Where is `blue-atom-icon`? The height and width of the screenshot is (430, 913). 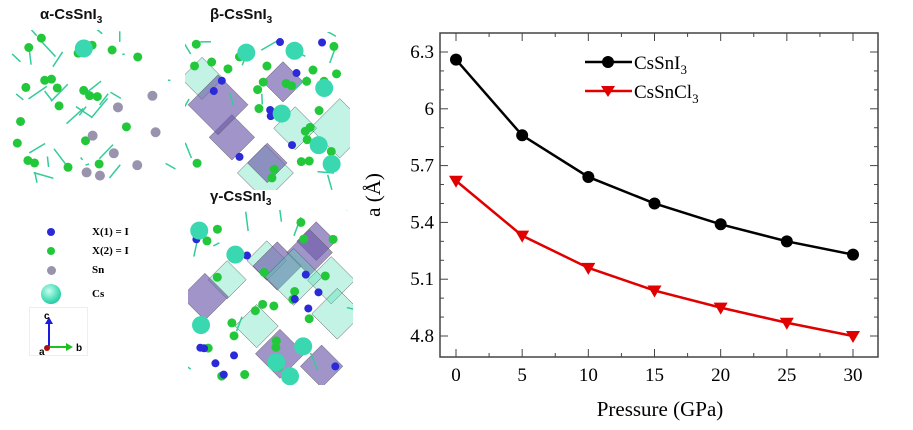 blue-atom-icon is located at coordinates (51, 232).